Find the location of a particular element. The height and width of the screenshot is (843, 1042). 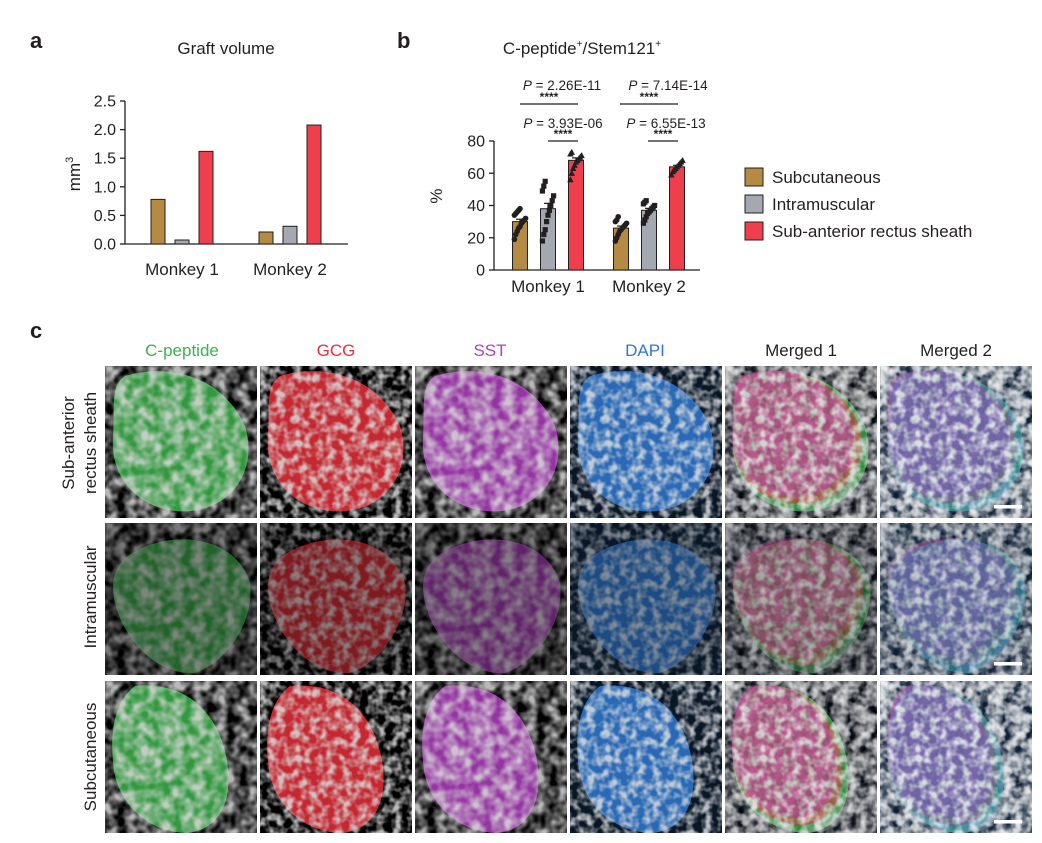

chart-b-tick-labels: 0 20 40 60 80 is located at coordinates (476, 207).